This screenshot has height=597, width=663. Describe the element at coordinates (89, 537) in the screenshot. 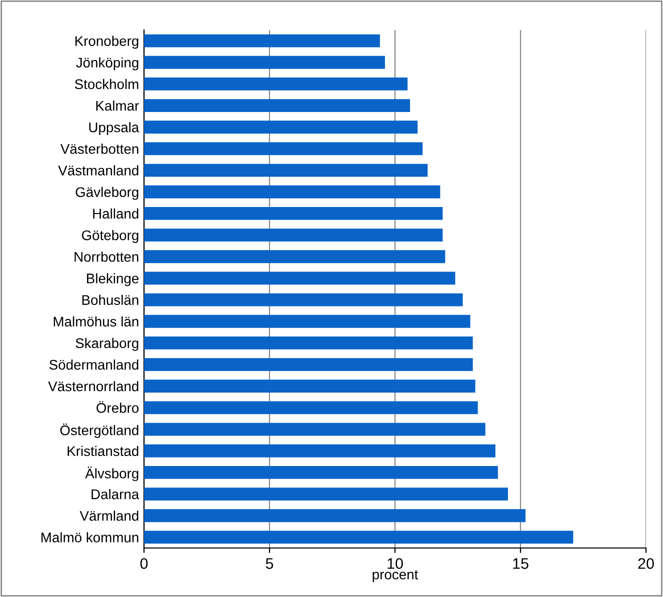

I see `y-tick-label: Malmö kommun` at that location.